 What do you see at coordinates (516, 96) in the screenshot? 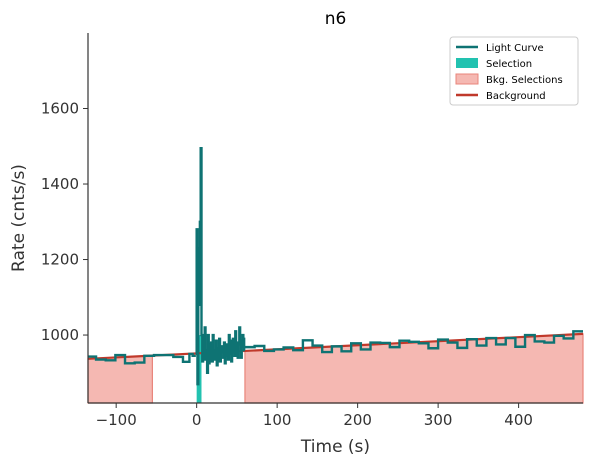
I see `legend-label: Background` at bounding box center [516, 96].